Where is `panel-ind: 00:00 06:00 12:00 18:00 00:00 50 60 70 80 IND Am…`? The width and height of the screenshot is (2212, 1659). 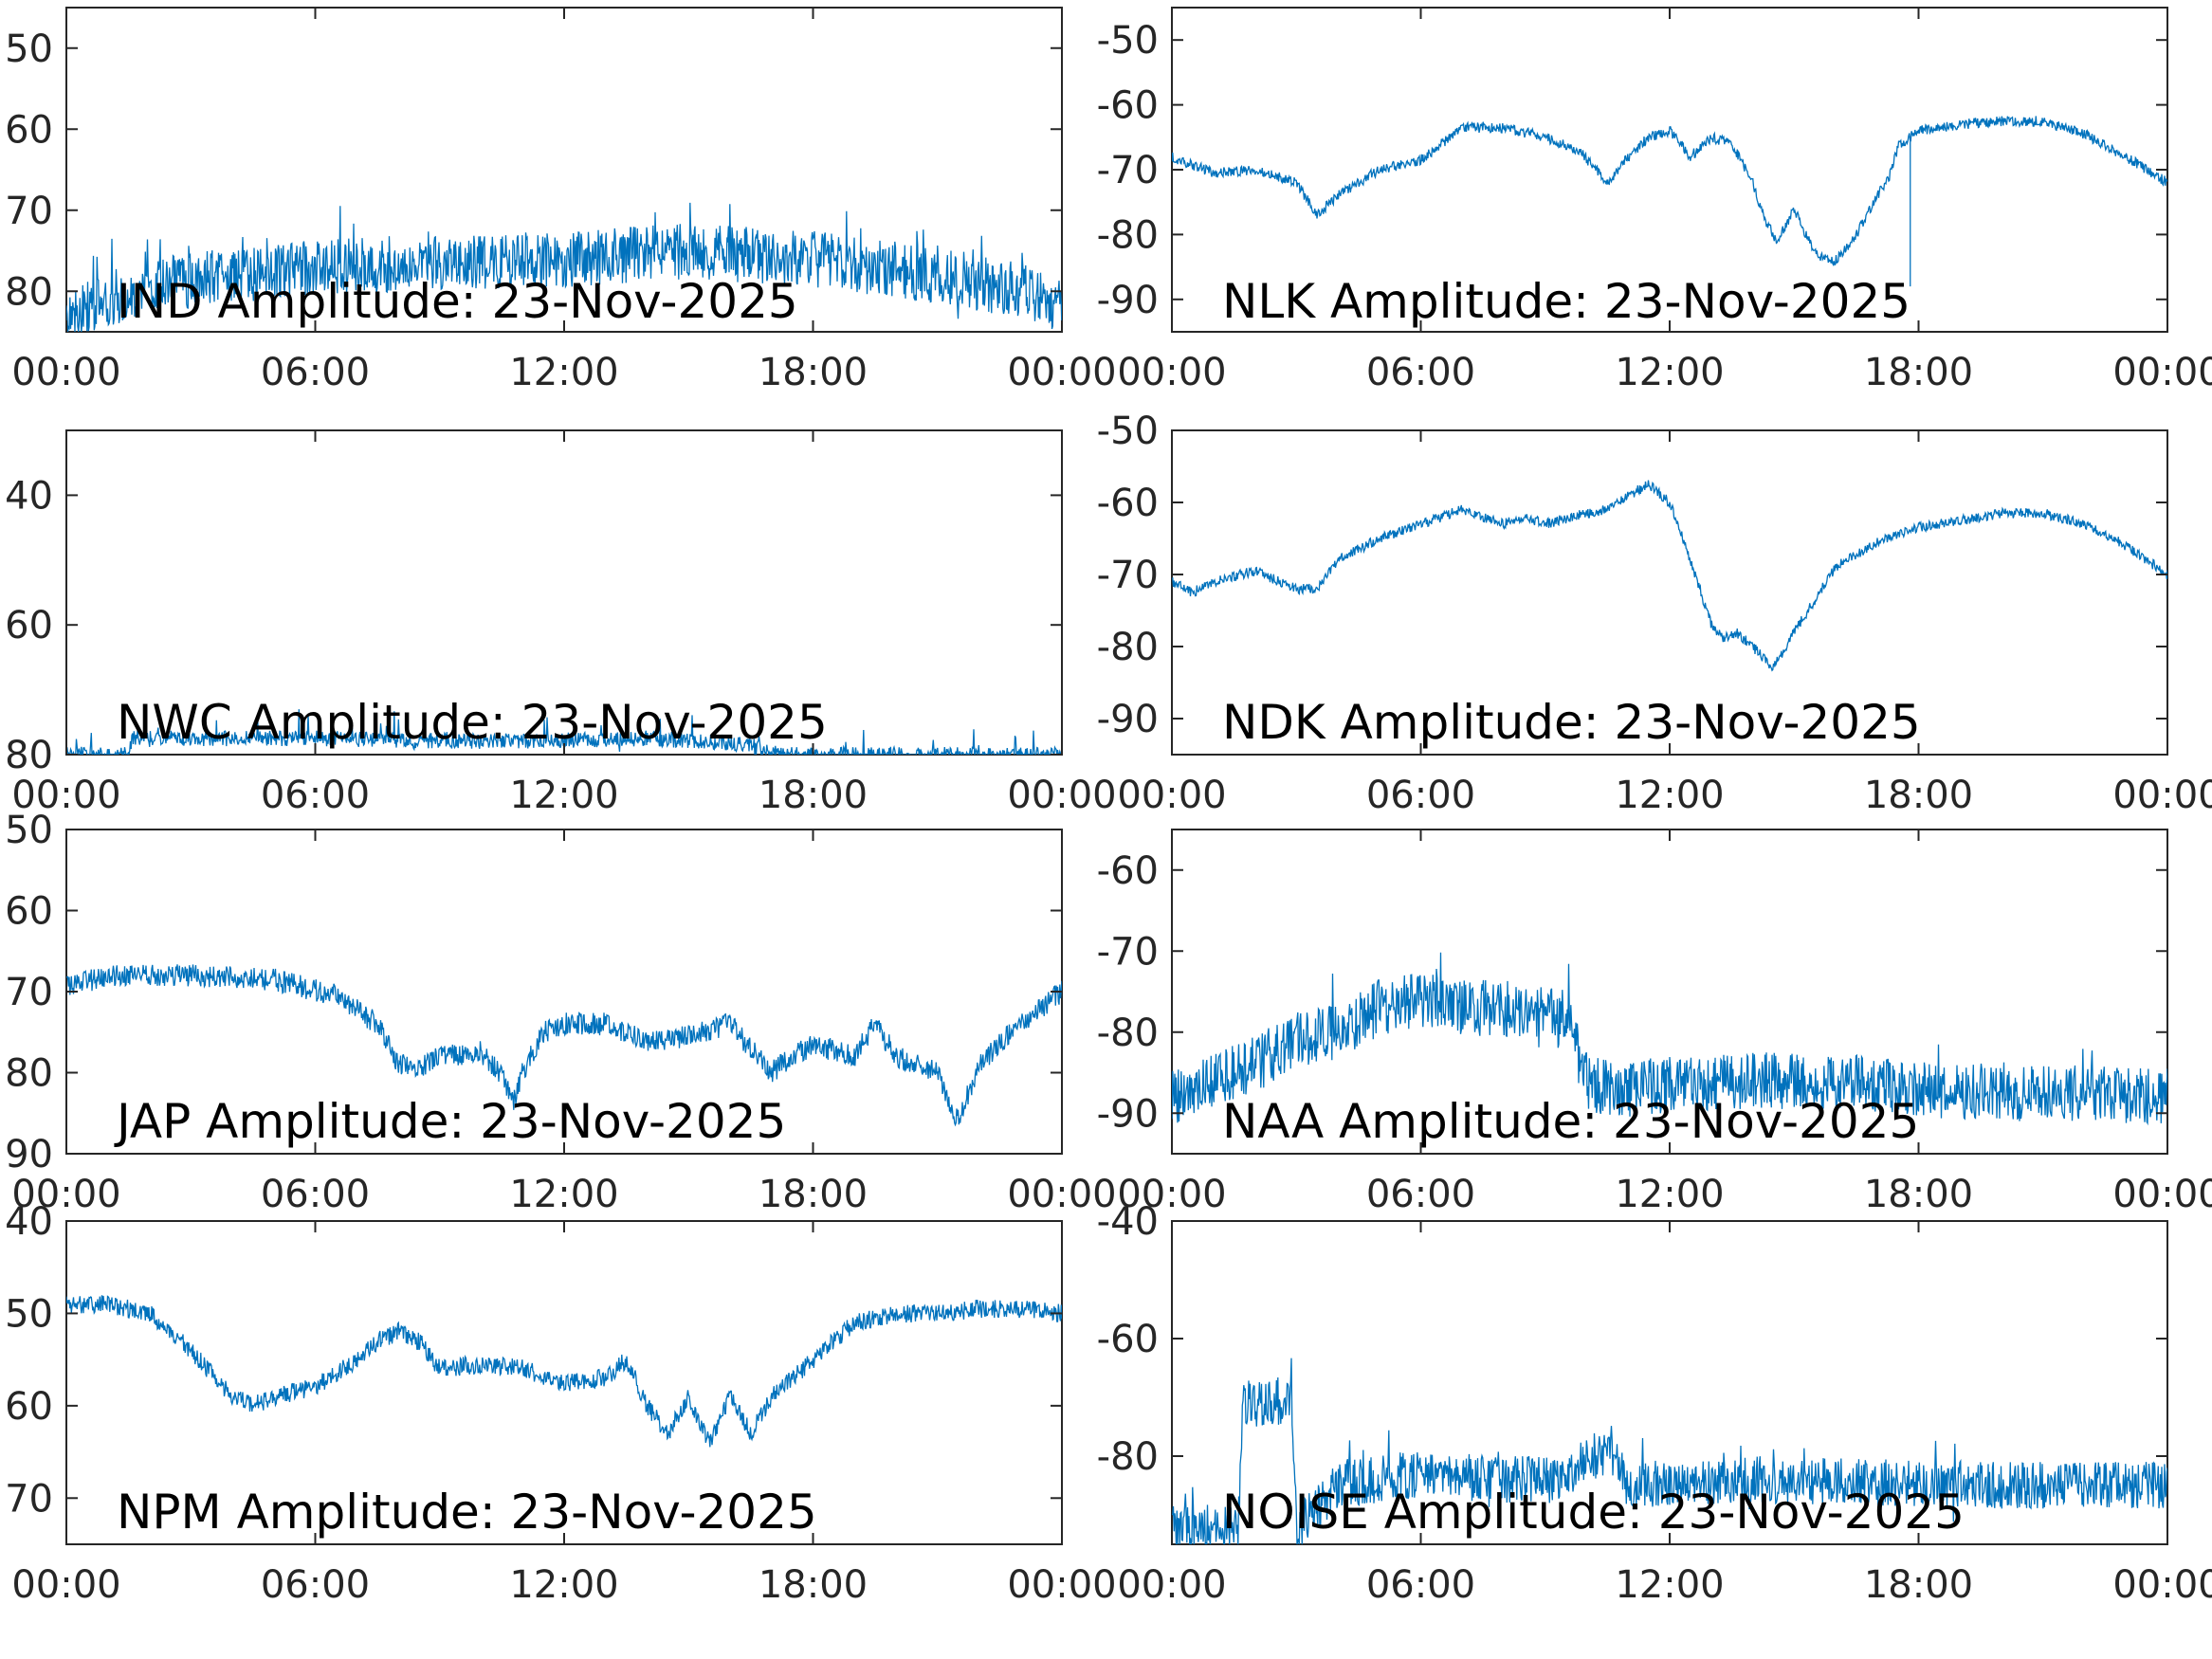 panel-ind: 00:00 06:00 12:00 18:00 00:00 50 60 70 80 IND Am… is located at coordinates (561, 200).